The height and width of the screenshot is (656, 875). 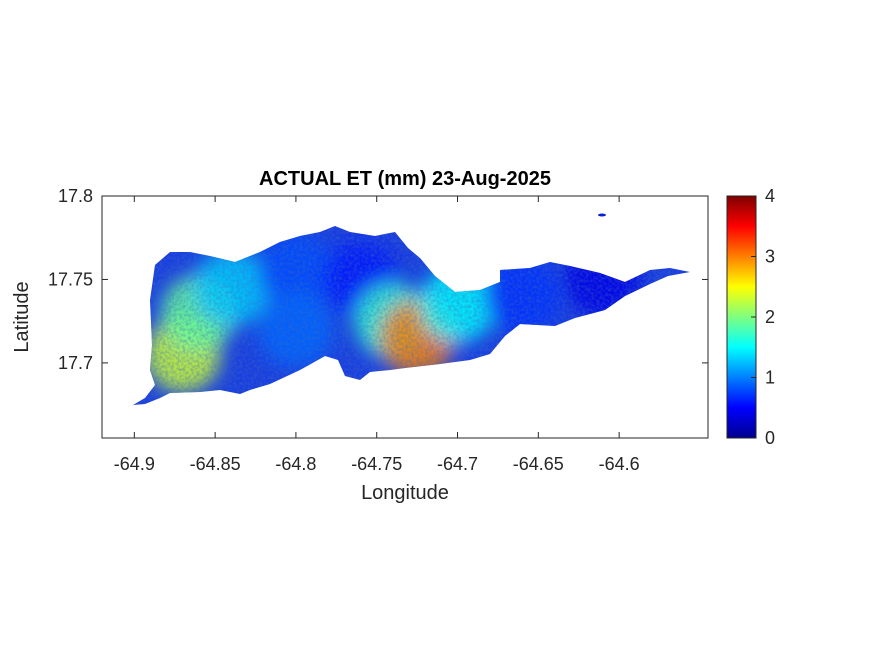 What do you see at coordinates (538, 464) in the screenshot?
I see `x-tick-label: -64.65` at bounding box center [538, 464].